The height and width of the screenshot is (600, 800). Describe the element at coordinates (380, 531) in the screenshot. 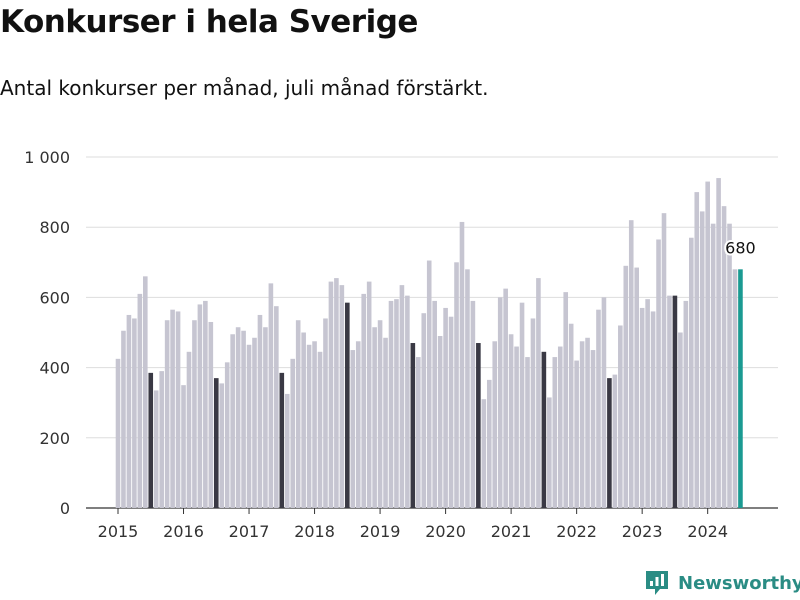

I see `x-tick-label: 2019` at that location.